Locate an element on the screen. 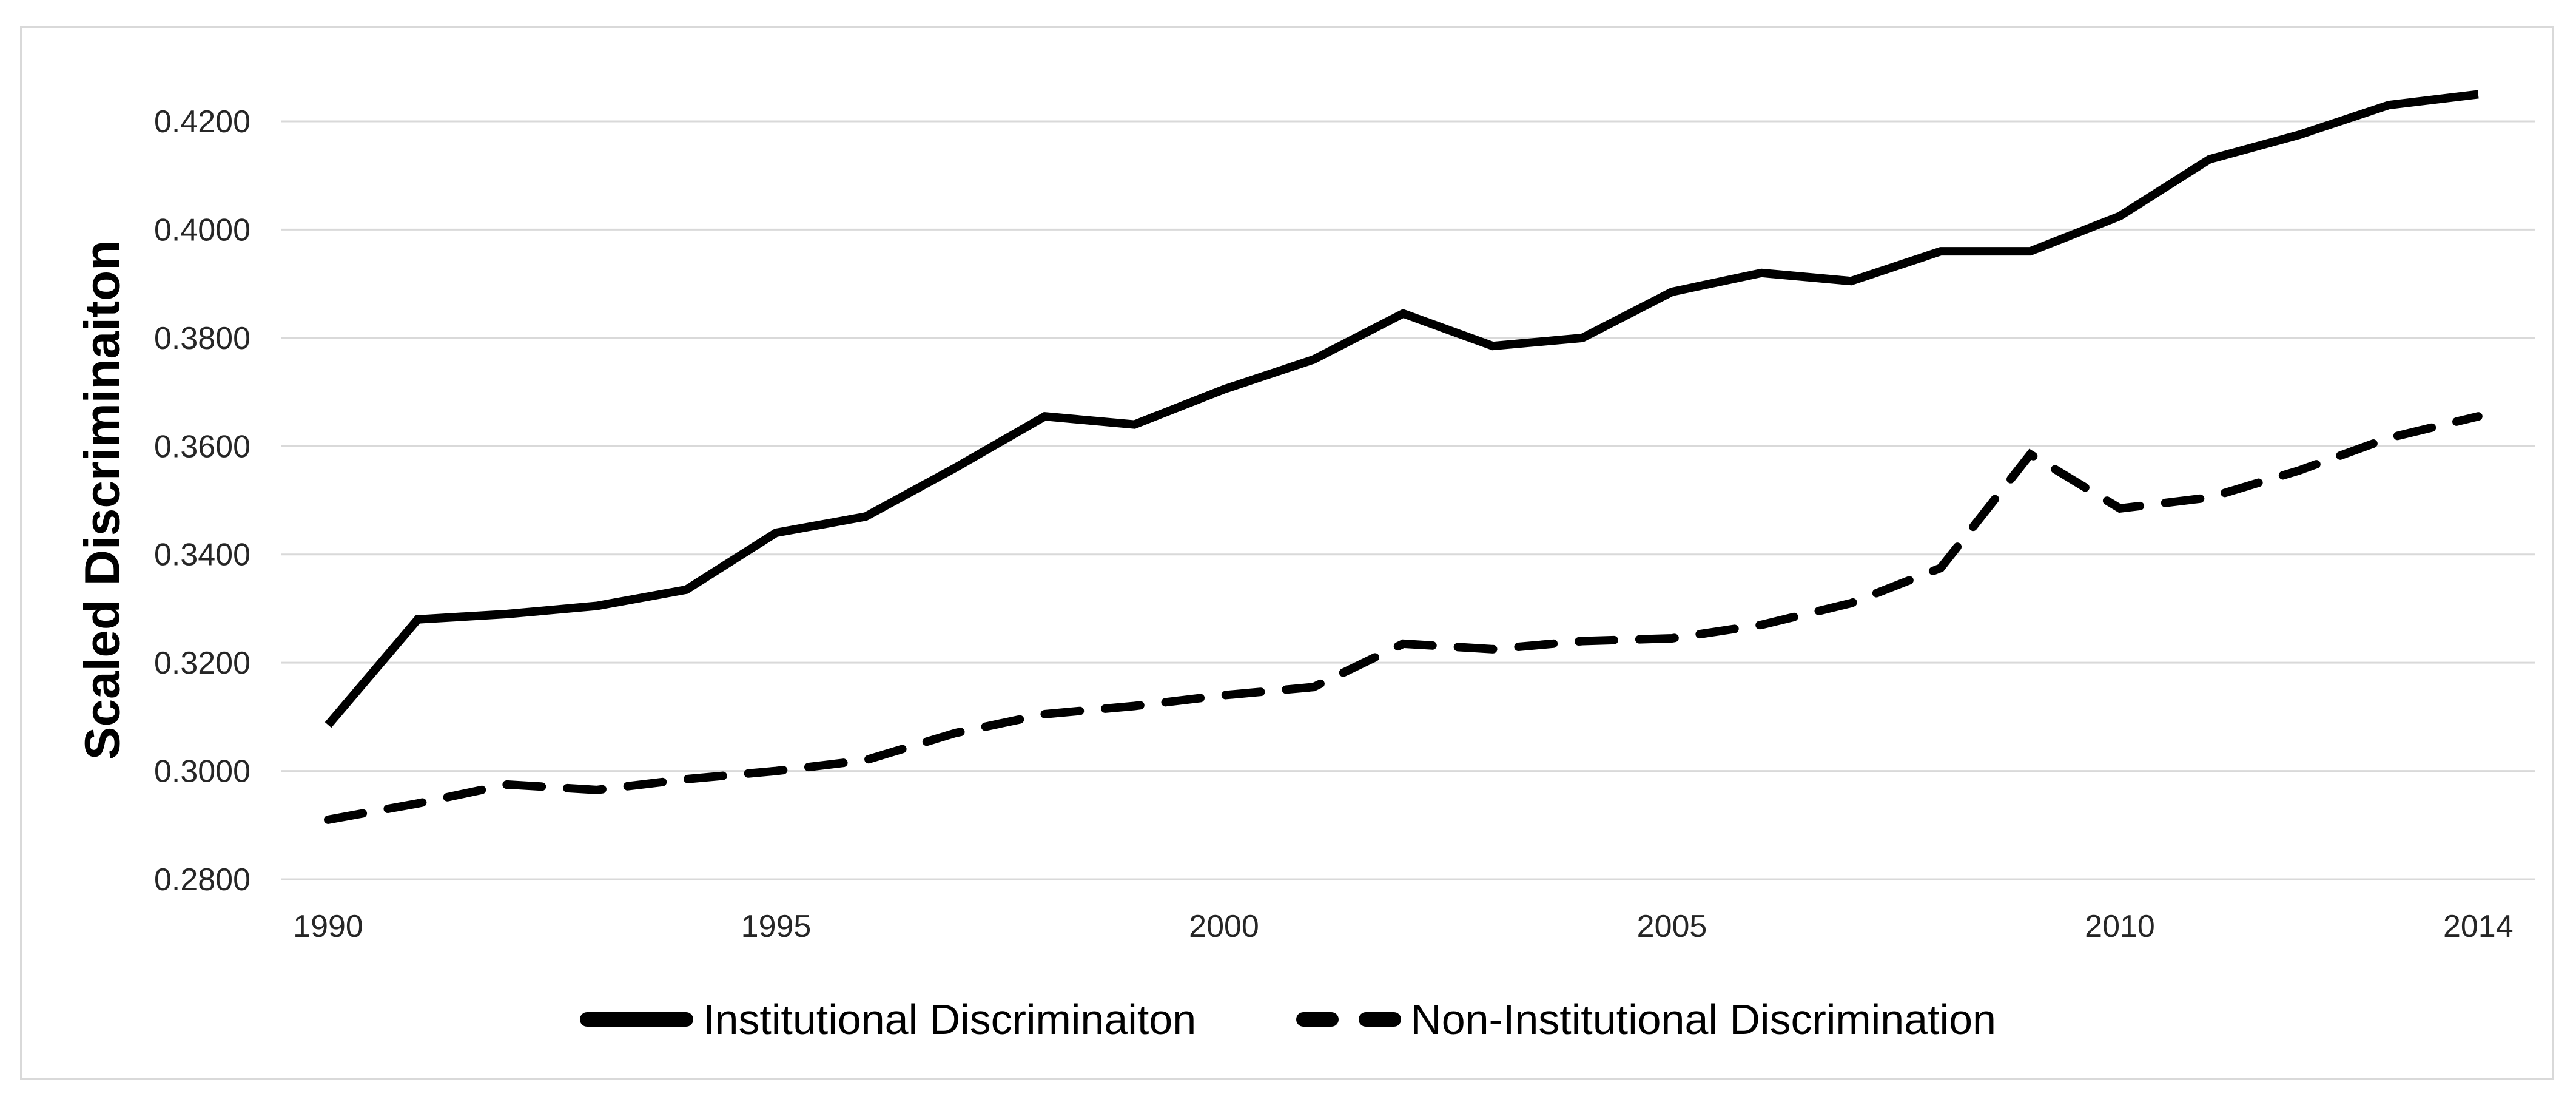  y-tick-label: 0.3600 is located at coordinates (202, 446).